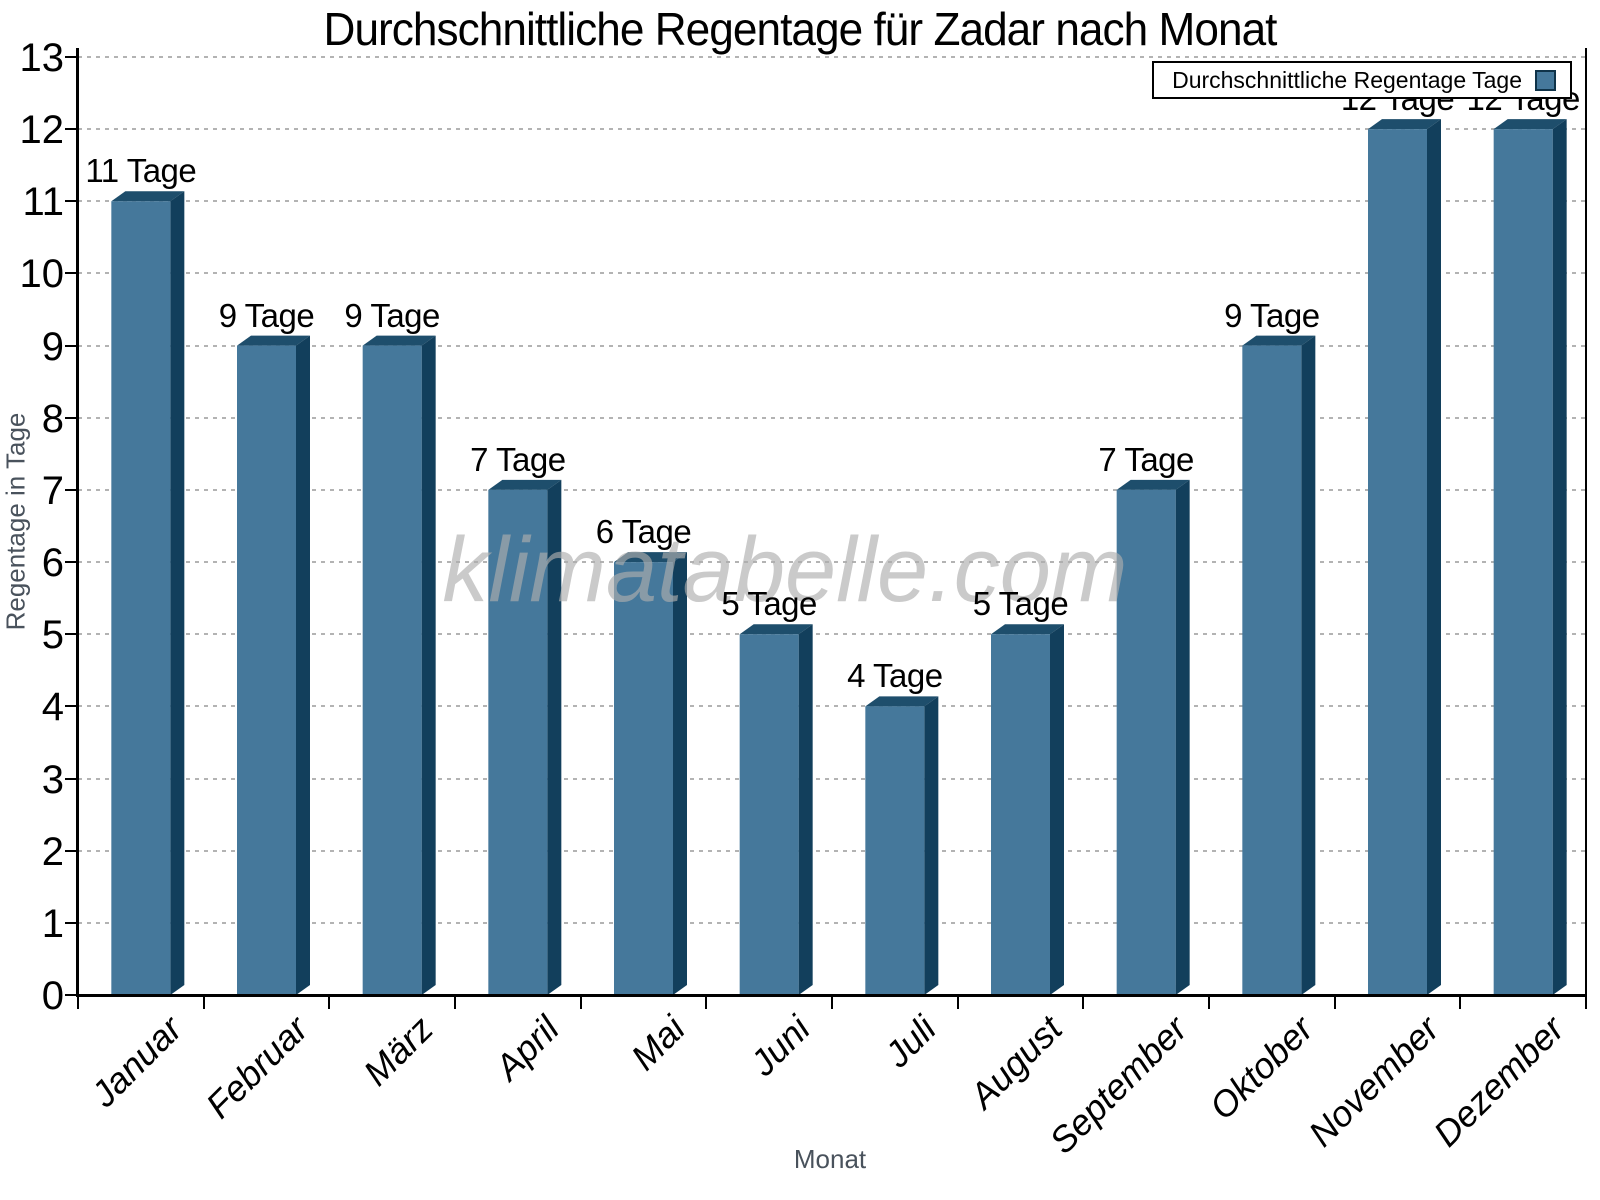  Describe the element at coordinates (141, 171) in the screenshot. I see `bar-value-label: 11 Tage` at that location.